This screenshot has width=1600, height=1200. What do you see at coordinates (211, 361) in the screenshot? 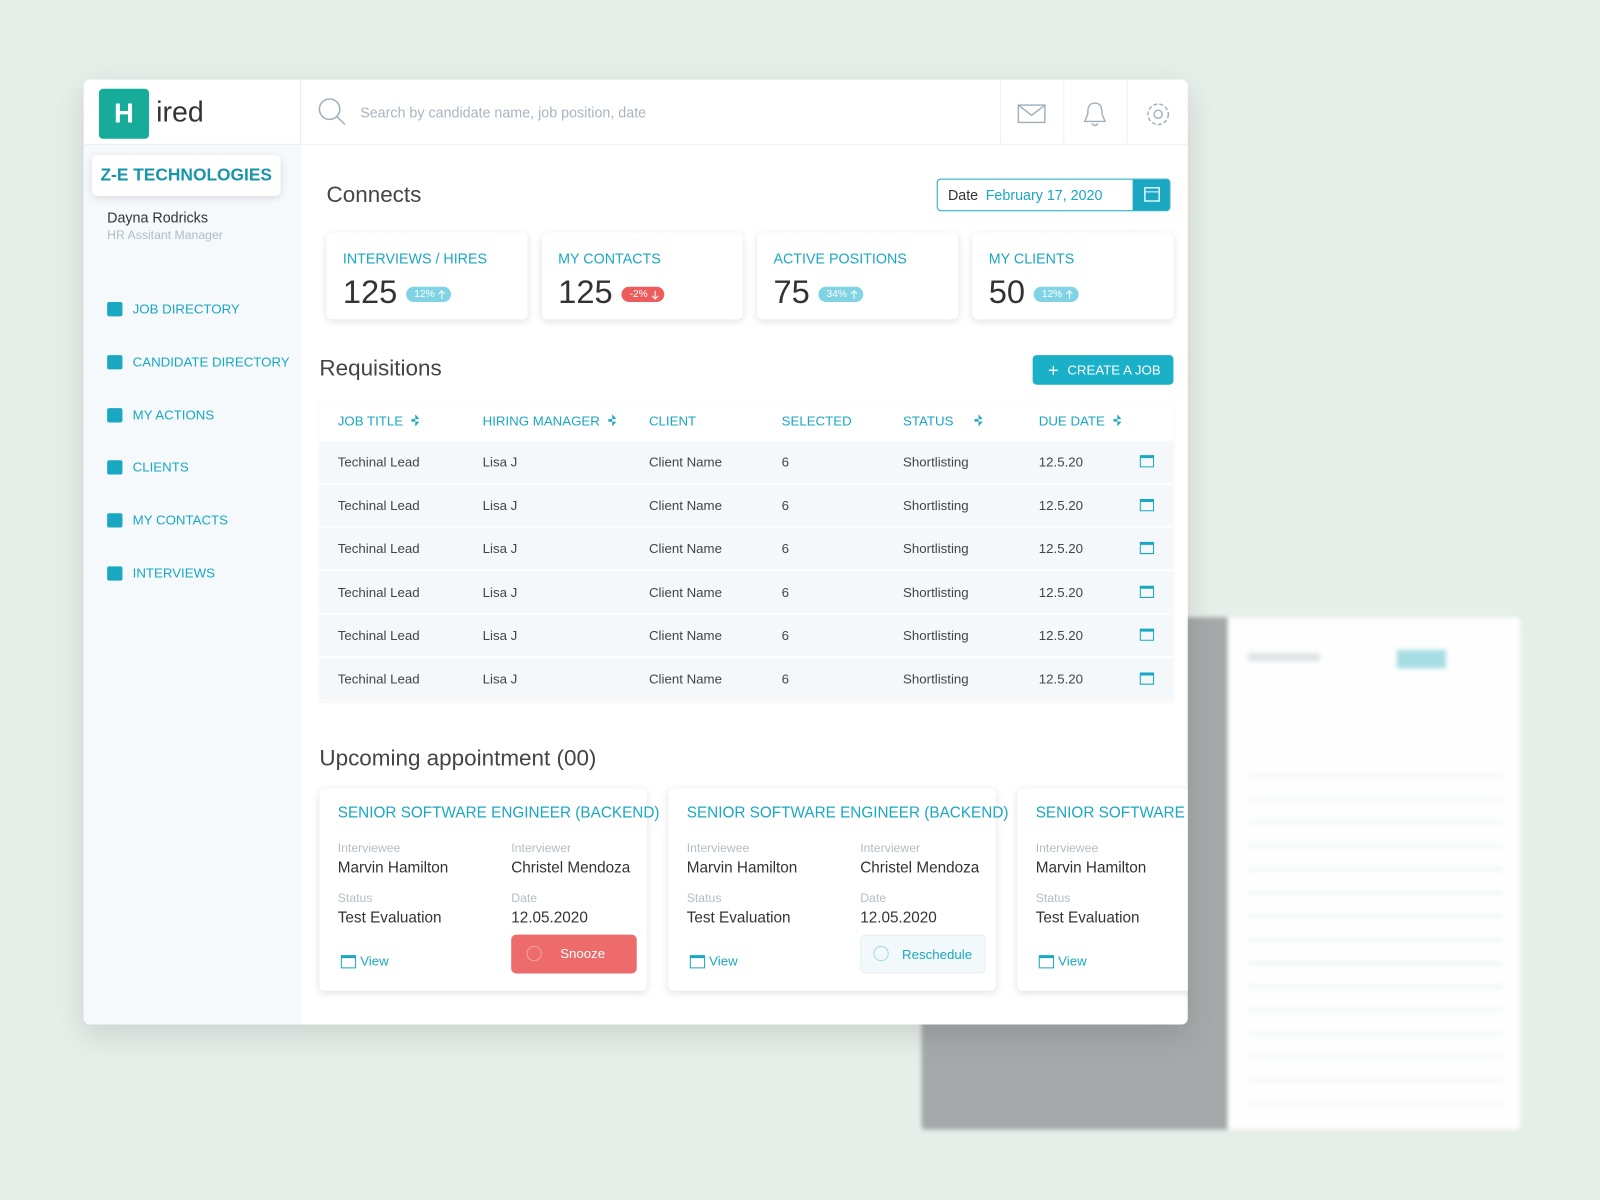
I see `nav-item: CANDIDATE DIRECTORY` at bounding box center [211, 361].